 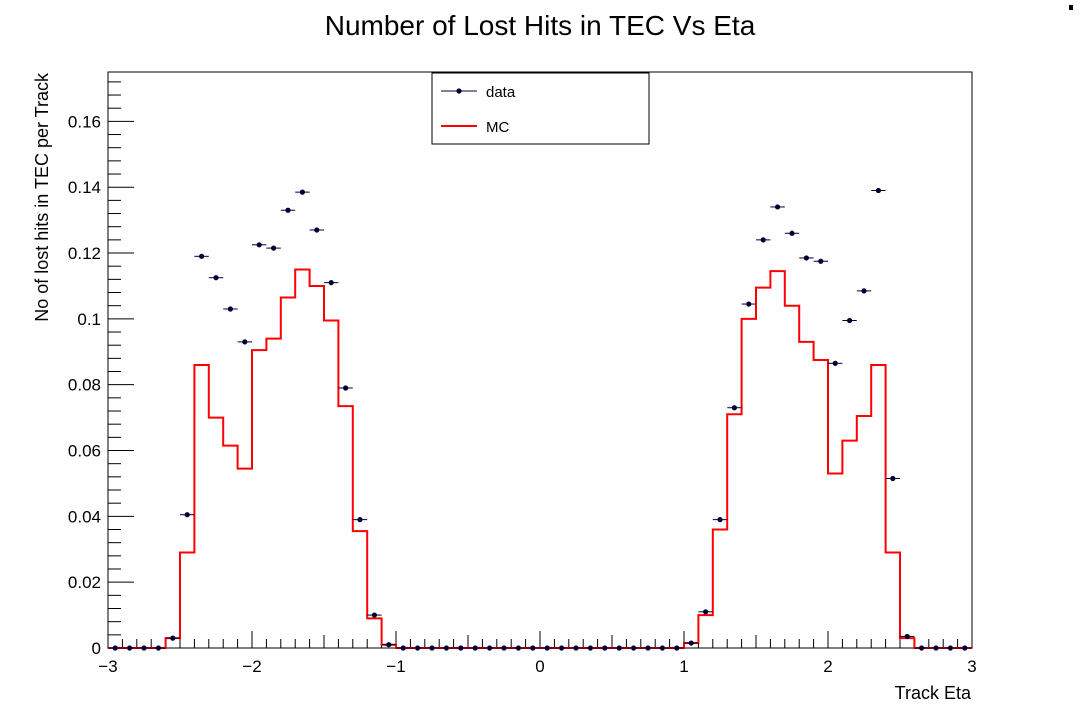 I want to click on y-tick-label: 0.14, so click(x=84, y=187).